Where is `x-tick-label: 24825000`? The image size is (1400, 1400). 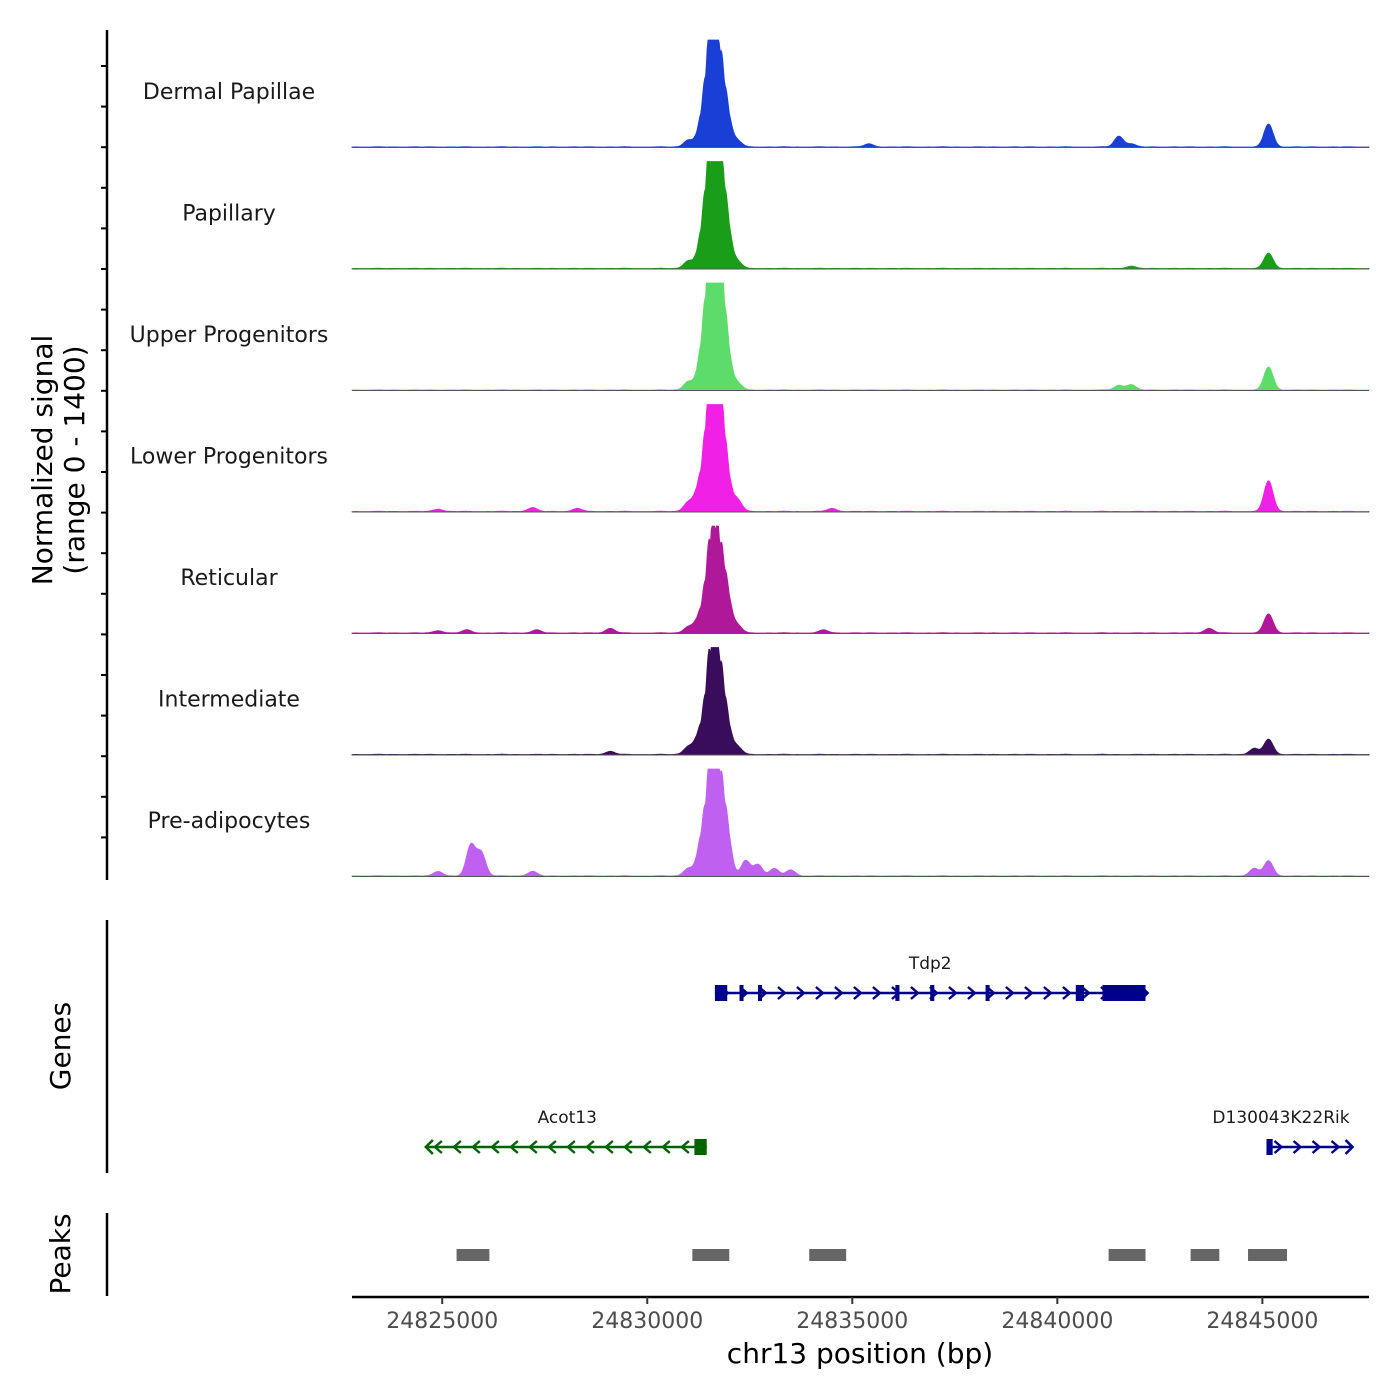
x-tick-label: 24825000 is located at coordinates (442, 1321).